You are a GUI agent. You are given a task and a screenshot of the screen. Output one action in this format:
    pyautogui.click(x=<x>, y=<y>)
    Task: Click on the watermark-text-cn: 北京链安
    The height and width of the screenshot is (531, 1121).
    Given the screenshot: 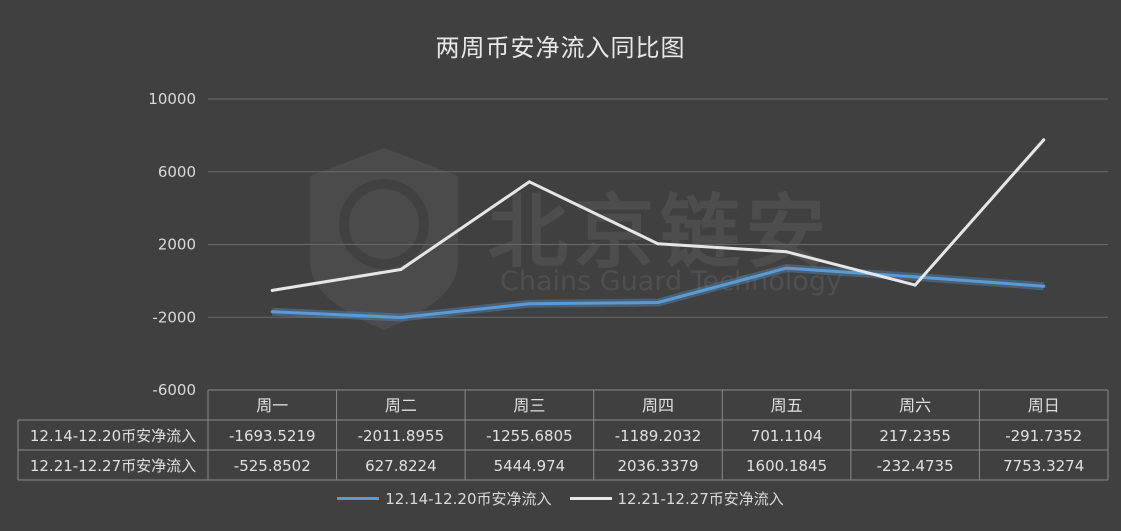 What is the action you would take?
    pyautogui.click(x=660, y=232)
    